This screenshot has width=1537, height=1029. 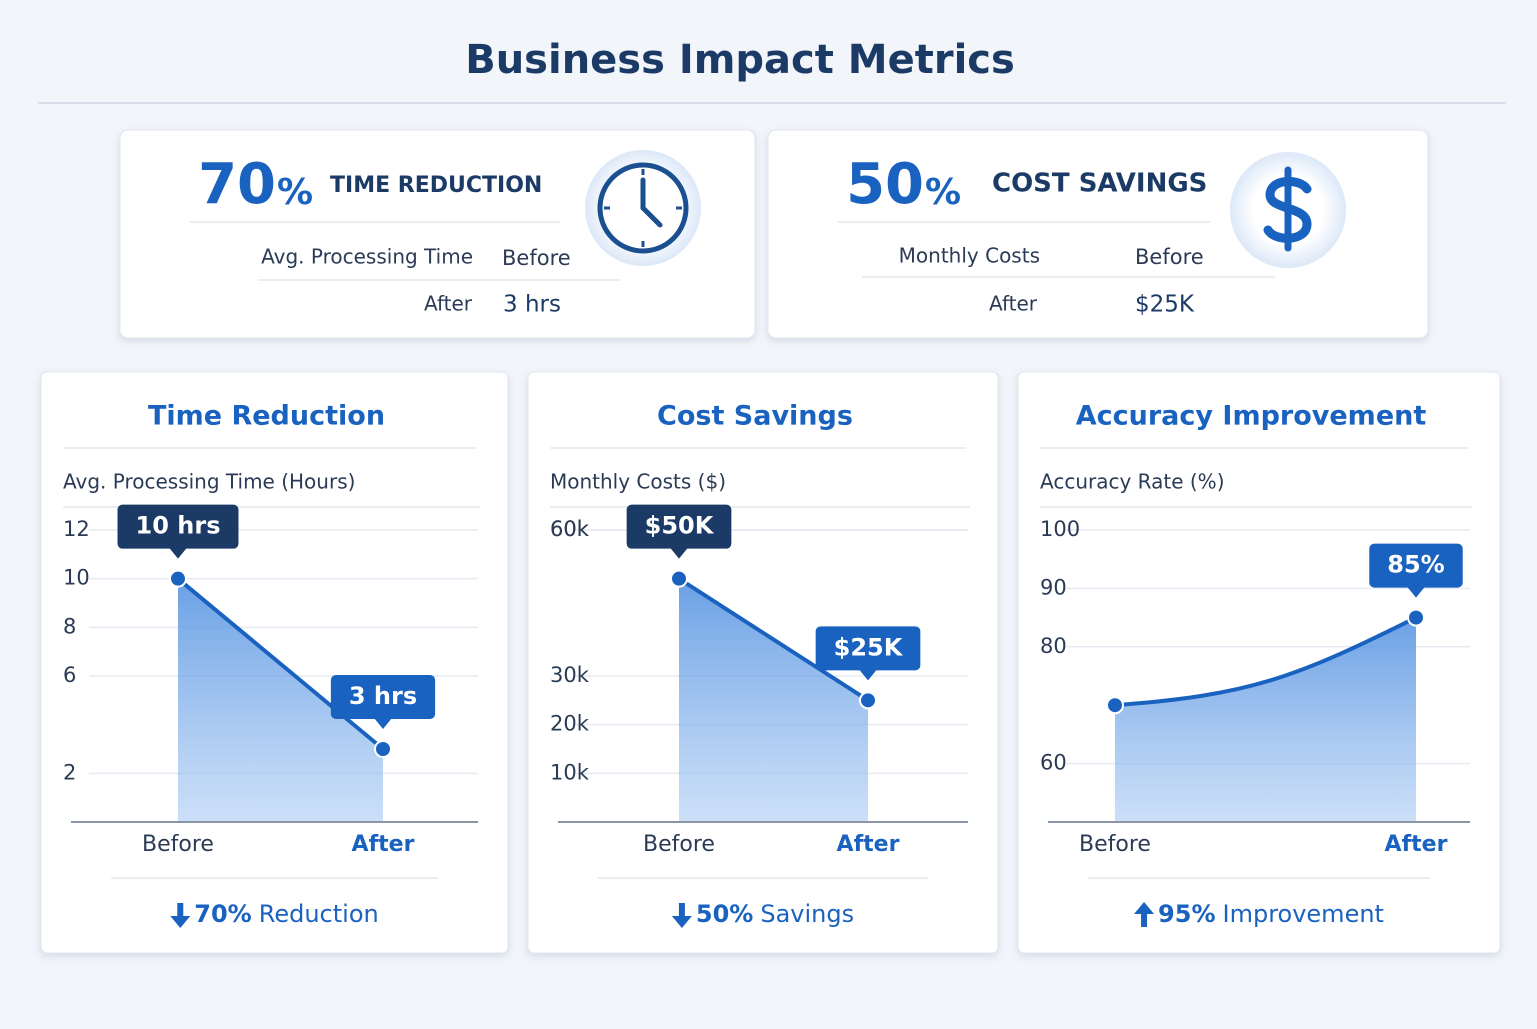 I want to click on summary-label: Savings, so click(x=807, y=914).